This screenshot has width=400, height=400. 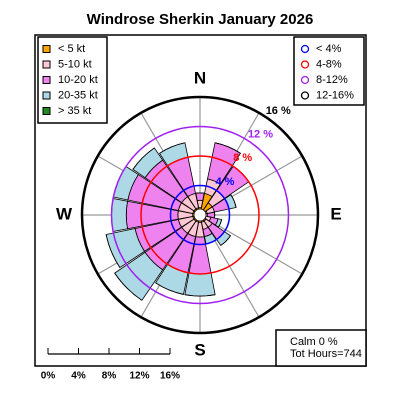 What do you see at coordinates (329, 49) in the screenshot?
I see `legend-label: < 4%` at bounding box center [329, 49].